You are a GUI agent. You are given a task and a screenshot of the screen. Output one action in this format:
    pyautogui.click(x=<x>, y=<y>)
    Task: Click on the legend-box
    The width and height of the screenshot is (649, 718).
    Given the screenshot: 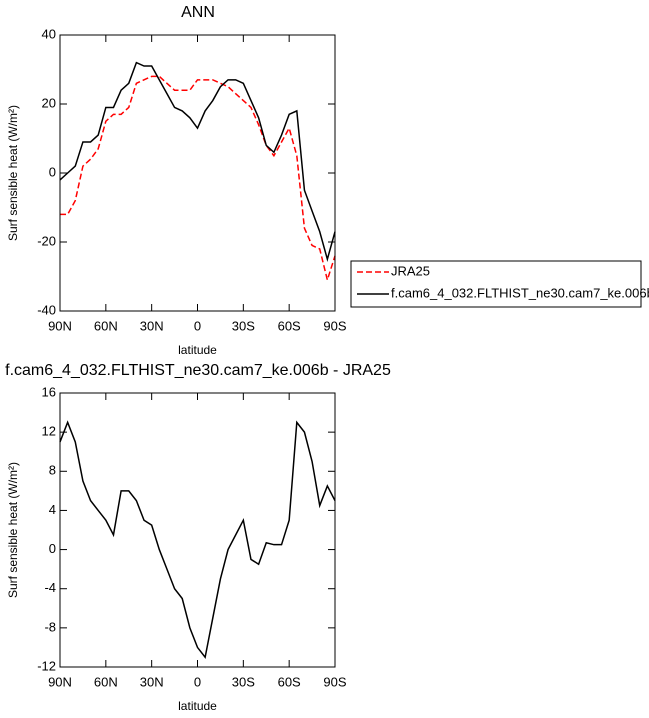 What is the action you would take?
    pyautogui.click(x=496, y=284)
    